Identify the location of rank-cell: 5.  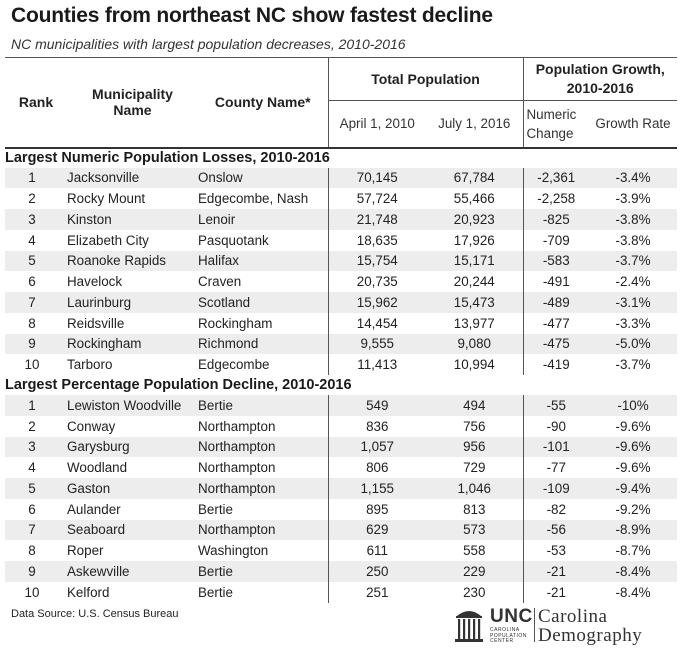
(36, 488).